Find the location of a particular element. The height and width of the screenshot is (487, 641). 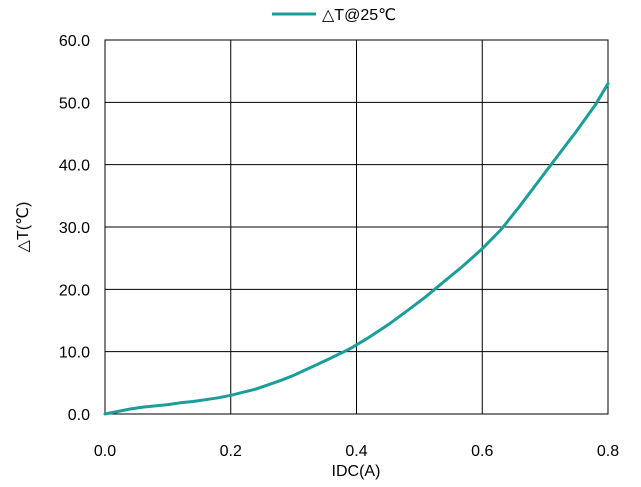

y-tick-label: 0.0 is located at coordinates (79, 415).